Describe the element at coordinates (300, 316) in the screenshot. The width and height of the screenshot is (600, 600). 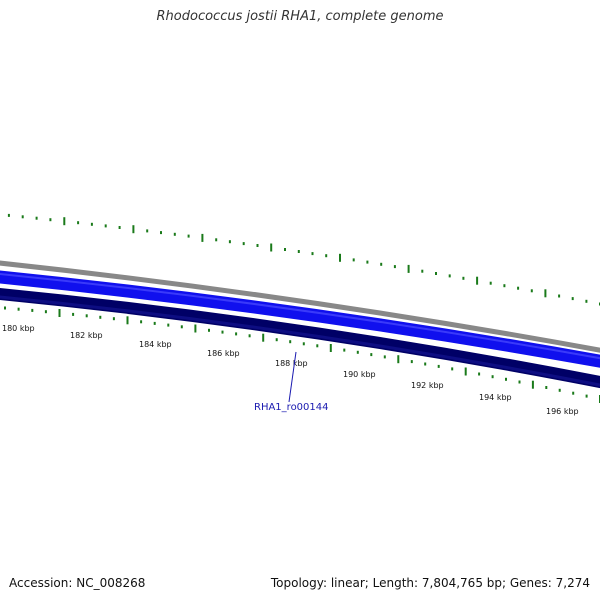
I see `forward-strand-highlight` at that location.